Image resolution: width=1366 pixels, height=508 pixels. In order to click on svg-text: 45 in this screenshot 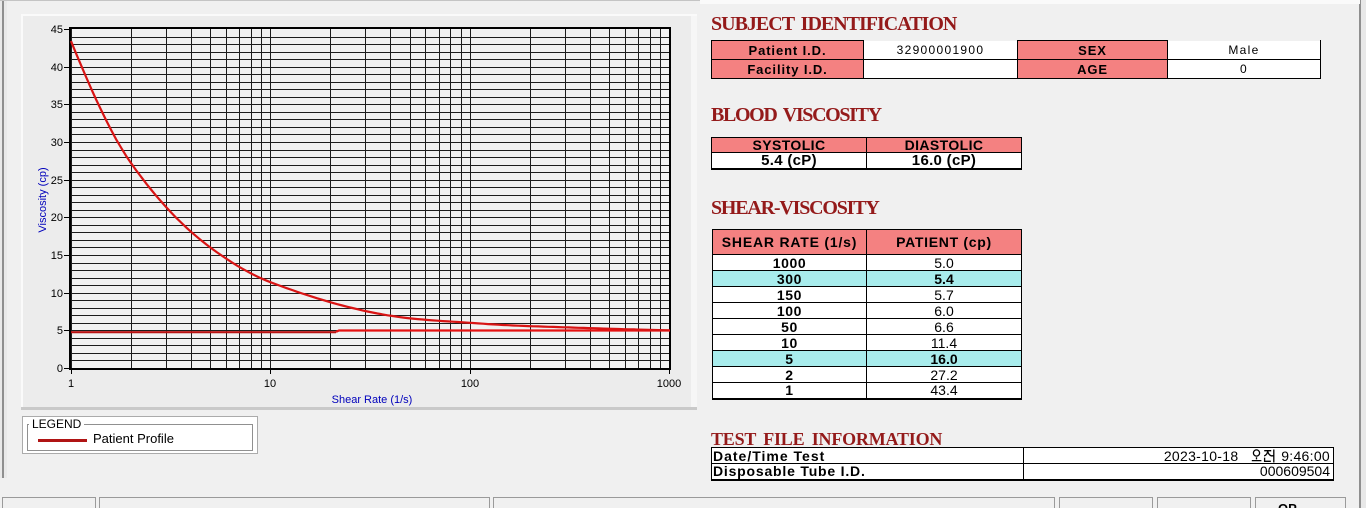, I will do `click(57, 30)`.